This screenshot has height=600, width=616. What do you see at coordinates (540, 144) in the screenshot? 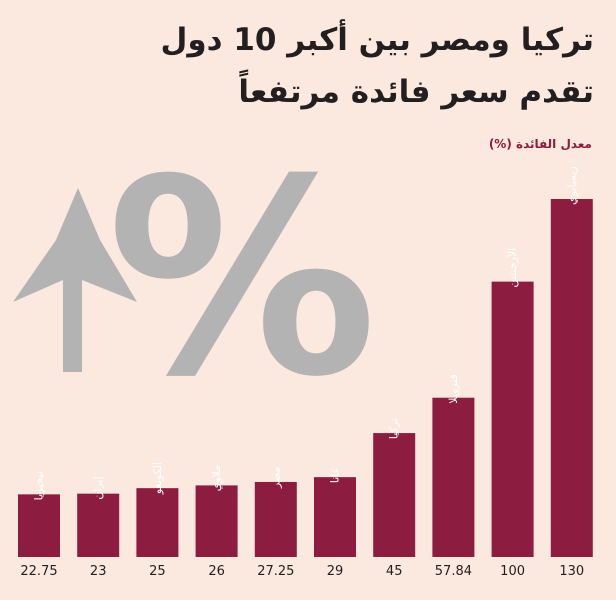
I see `y-axis-label: معدل الفائدة (%)` at bounding box center [540, 144].